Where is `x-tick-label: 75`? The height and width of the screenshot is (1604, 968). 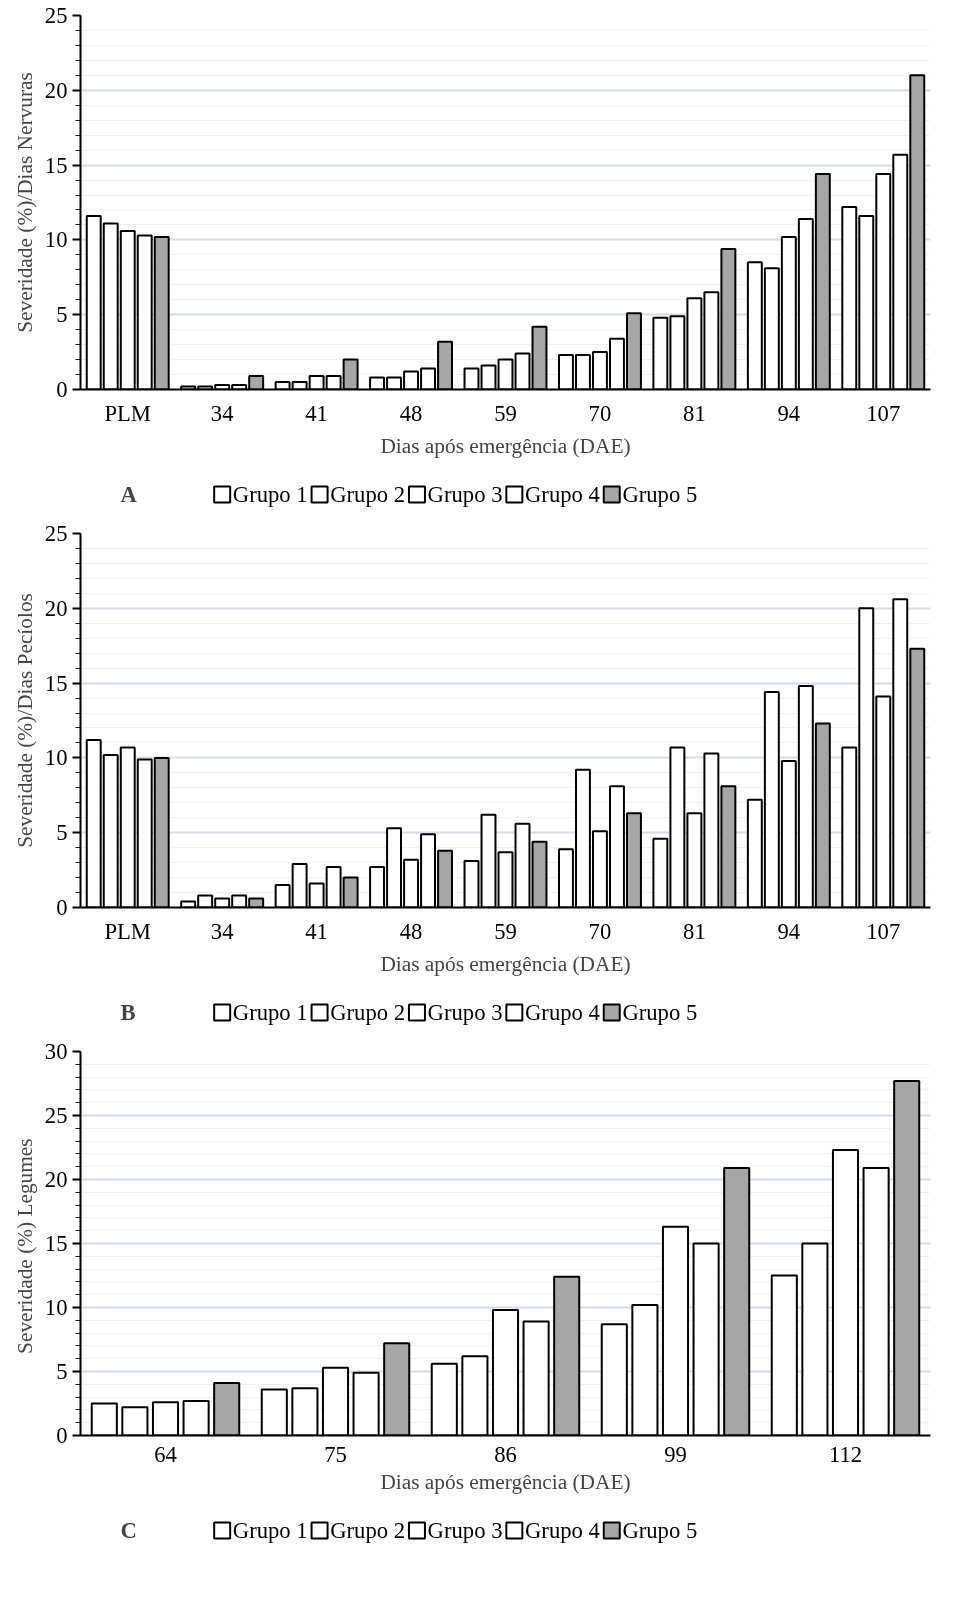
x-tick-label: 75 is located at coordinates (335, 1454).